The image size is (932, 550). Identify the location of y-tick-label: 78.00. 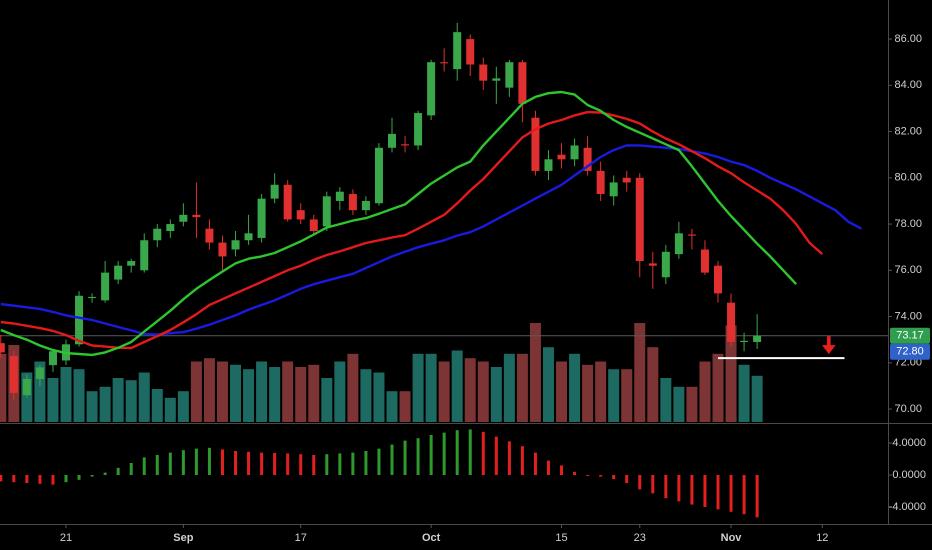
(908, 224).